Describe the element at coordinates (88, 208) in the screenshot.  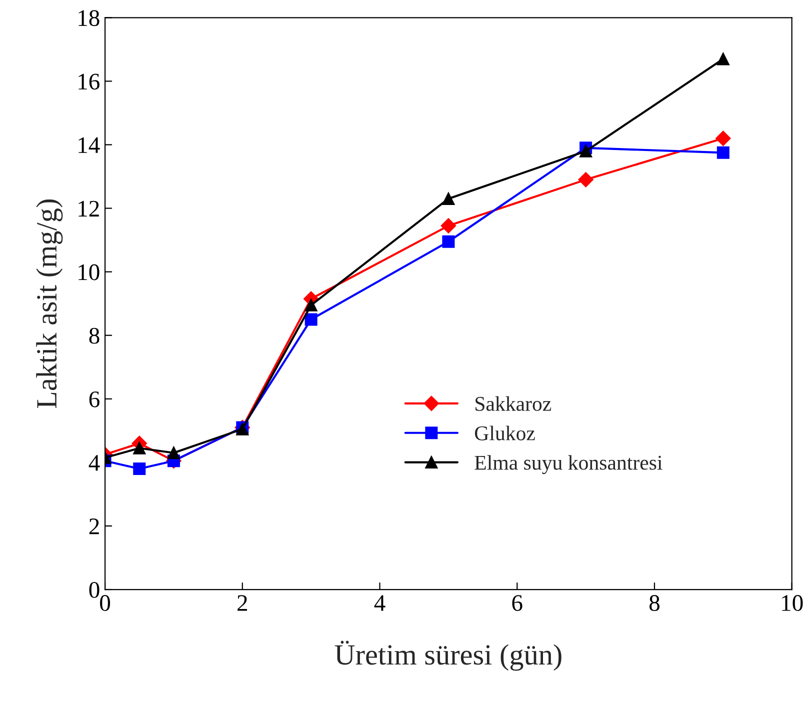
I see `y-tick-label: 12` at that location.